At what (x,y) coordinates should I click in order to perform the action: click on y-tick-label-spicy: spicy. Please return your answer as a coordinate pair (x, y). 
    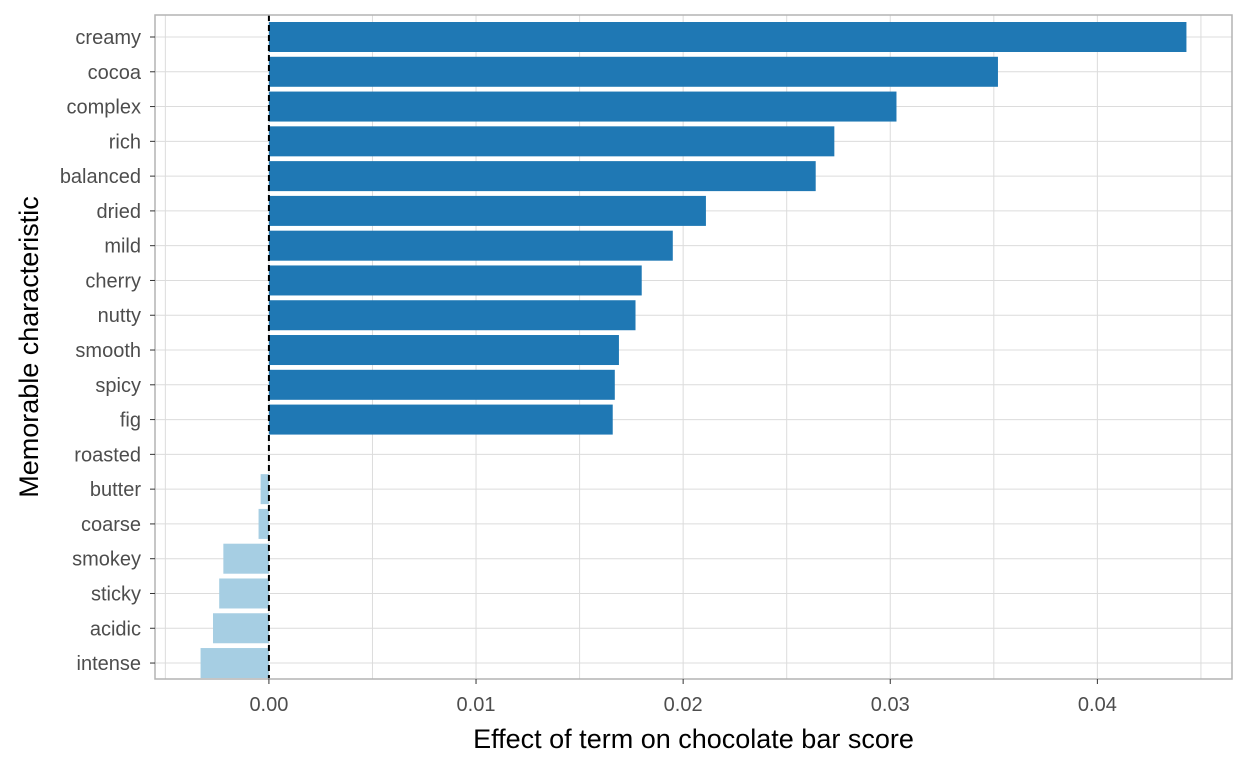
    Looking at the image, I should click on (118, 386).